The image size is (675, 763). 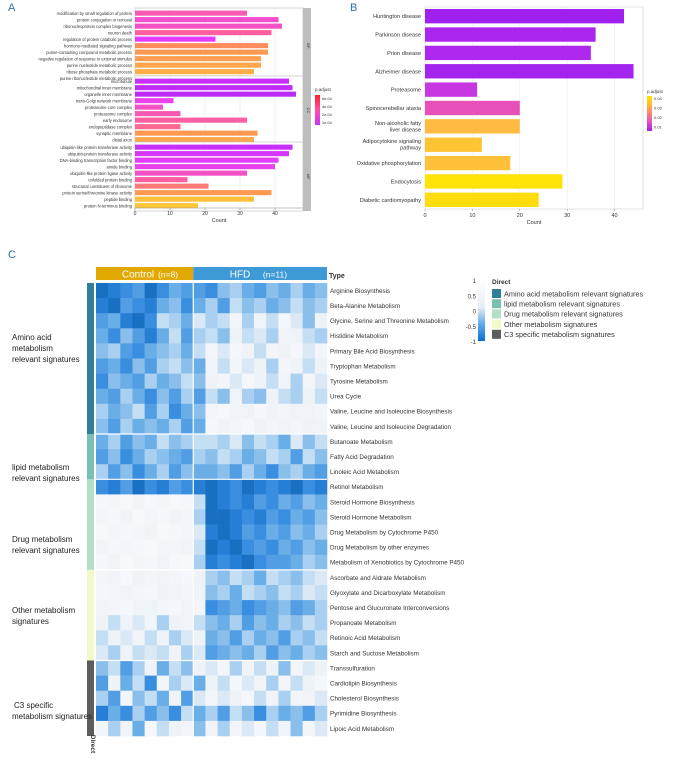 What do you see at coordinates (365, 306) in the screenshot?
I see `row-label: Beta-Alanine Metabolism` at bounding box center [365, 306].